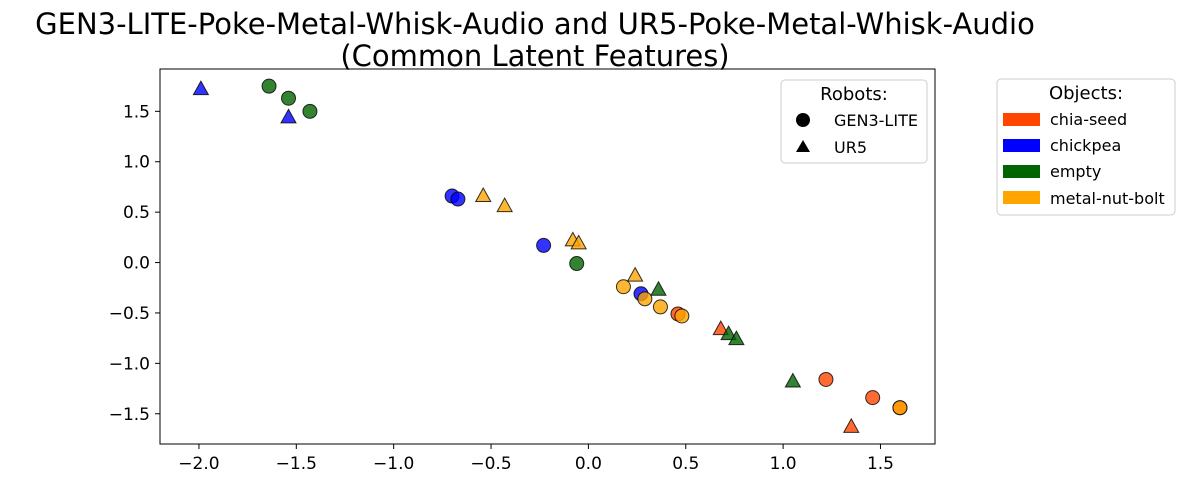 The image size is (1184, 483). What do you see at coordinates (393, 464) in the screenshot?
I see `x-tick-label: −1.0` at bounding box center [393, 464].